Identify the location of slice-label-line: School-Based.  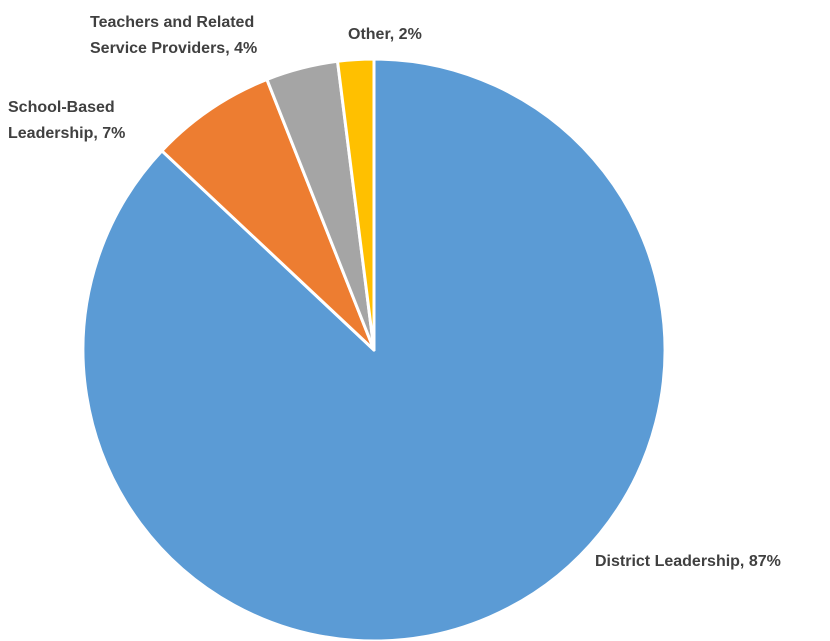
(61, 107).